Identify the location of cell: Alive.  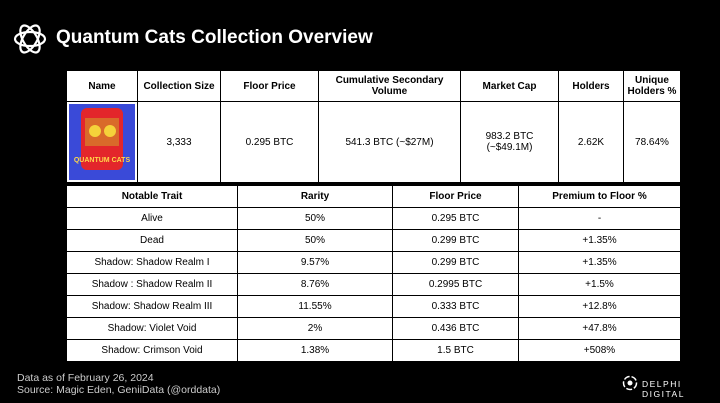
(152, 218).